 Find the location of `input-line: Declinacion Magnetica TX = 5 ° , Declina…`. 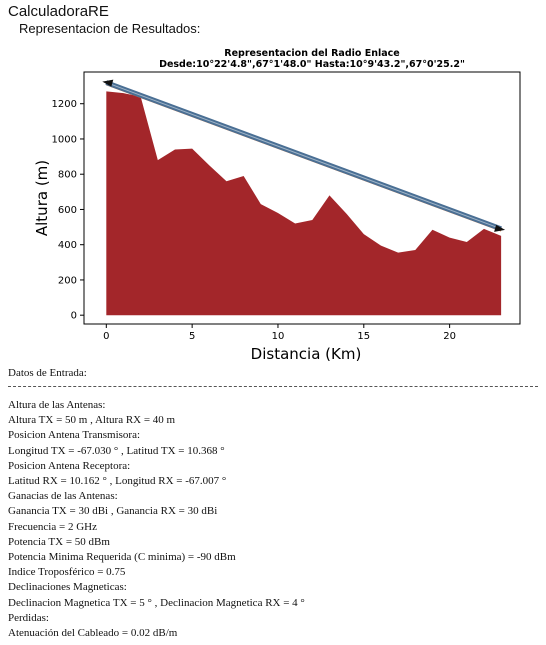

input-line: Declinacion Magnetica TX = 5 ° , Declina… is located at coordinates (156, 602).